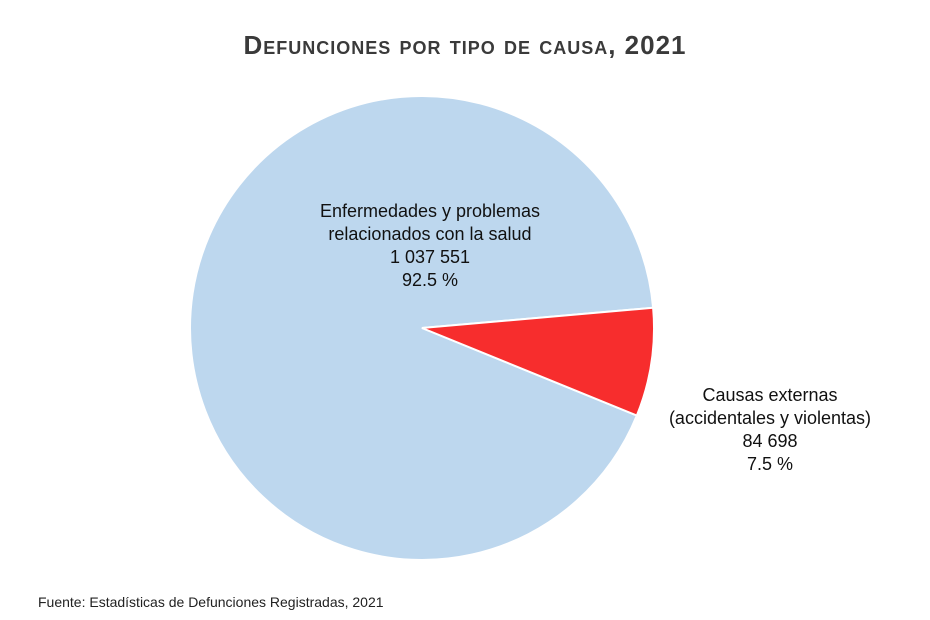  I want to click on slice-percent: 92.5 %, so click(430, 280).